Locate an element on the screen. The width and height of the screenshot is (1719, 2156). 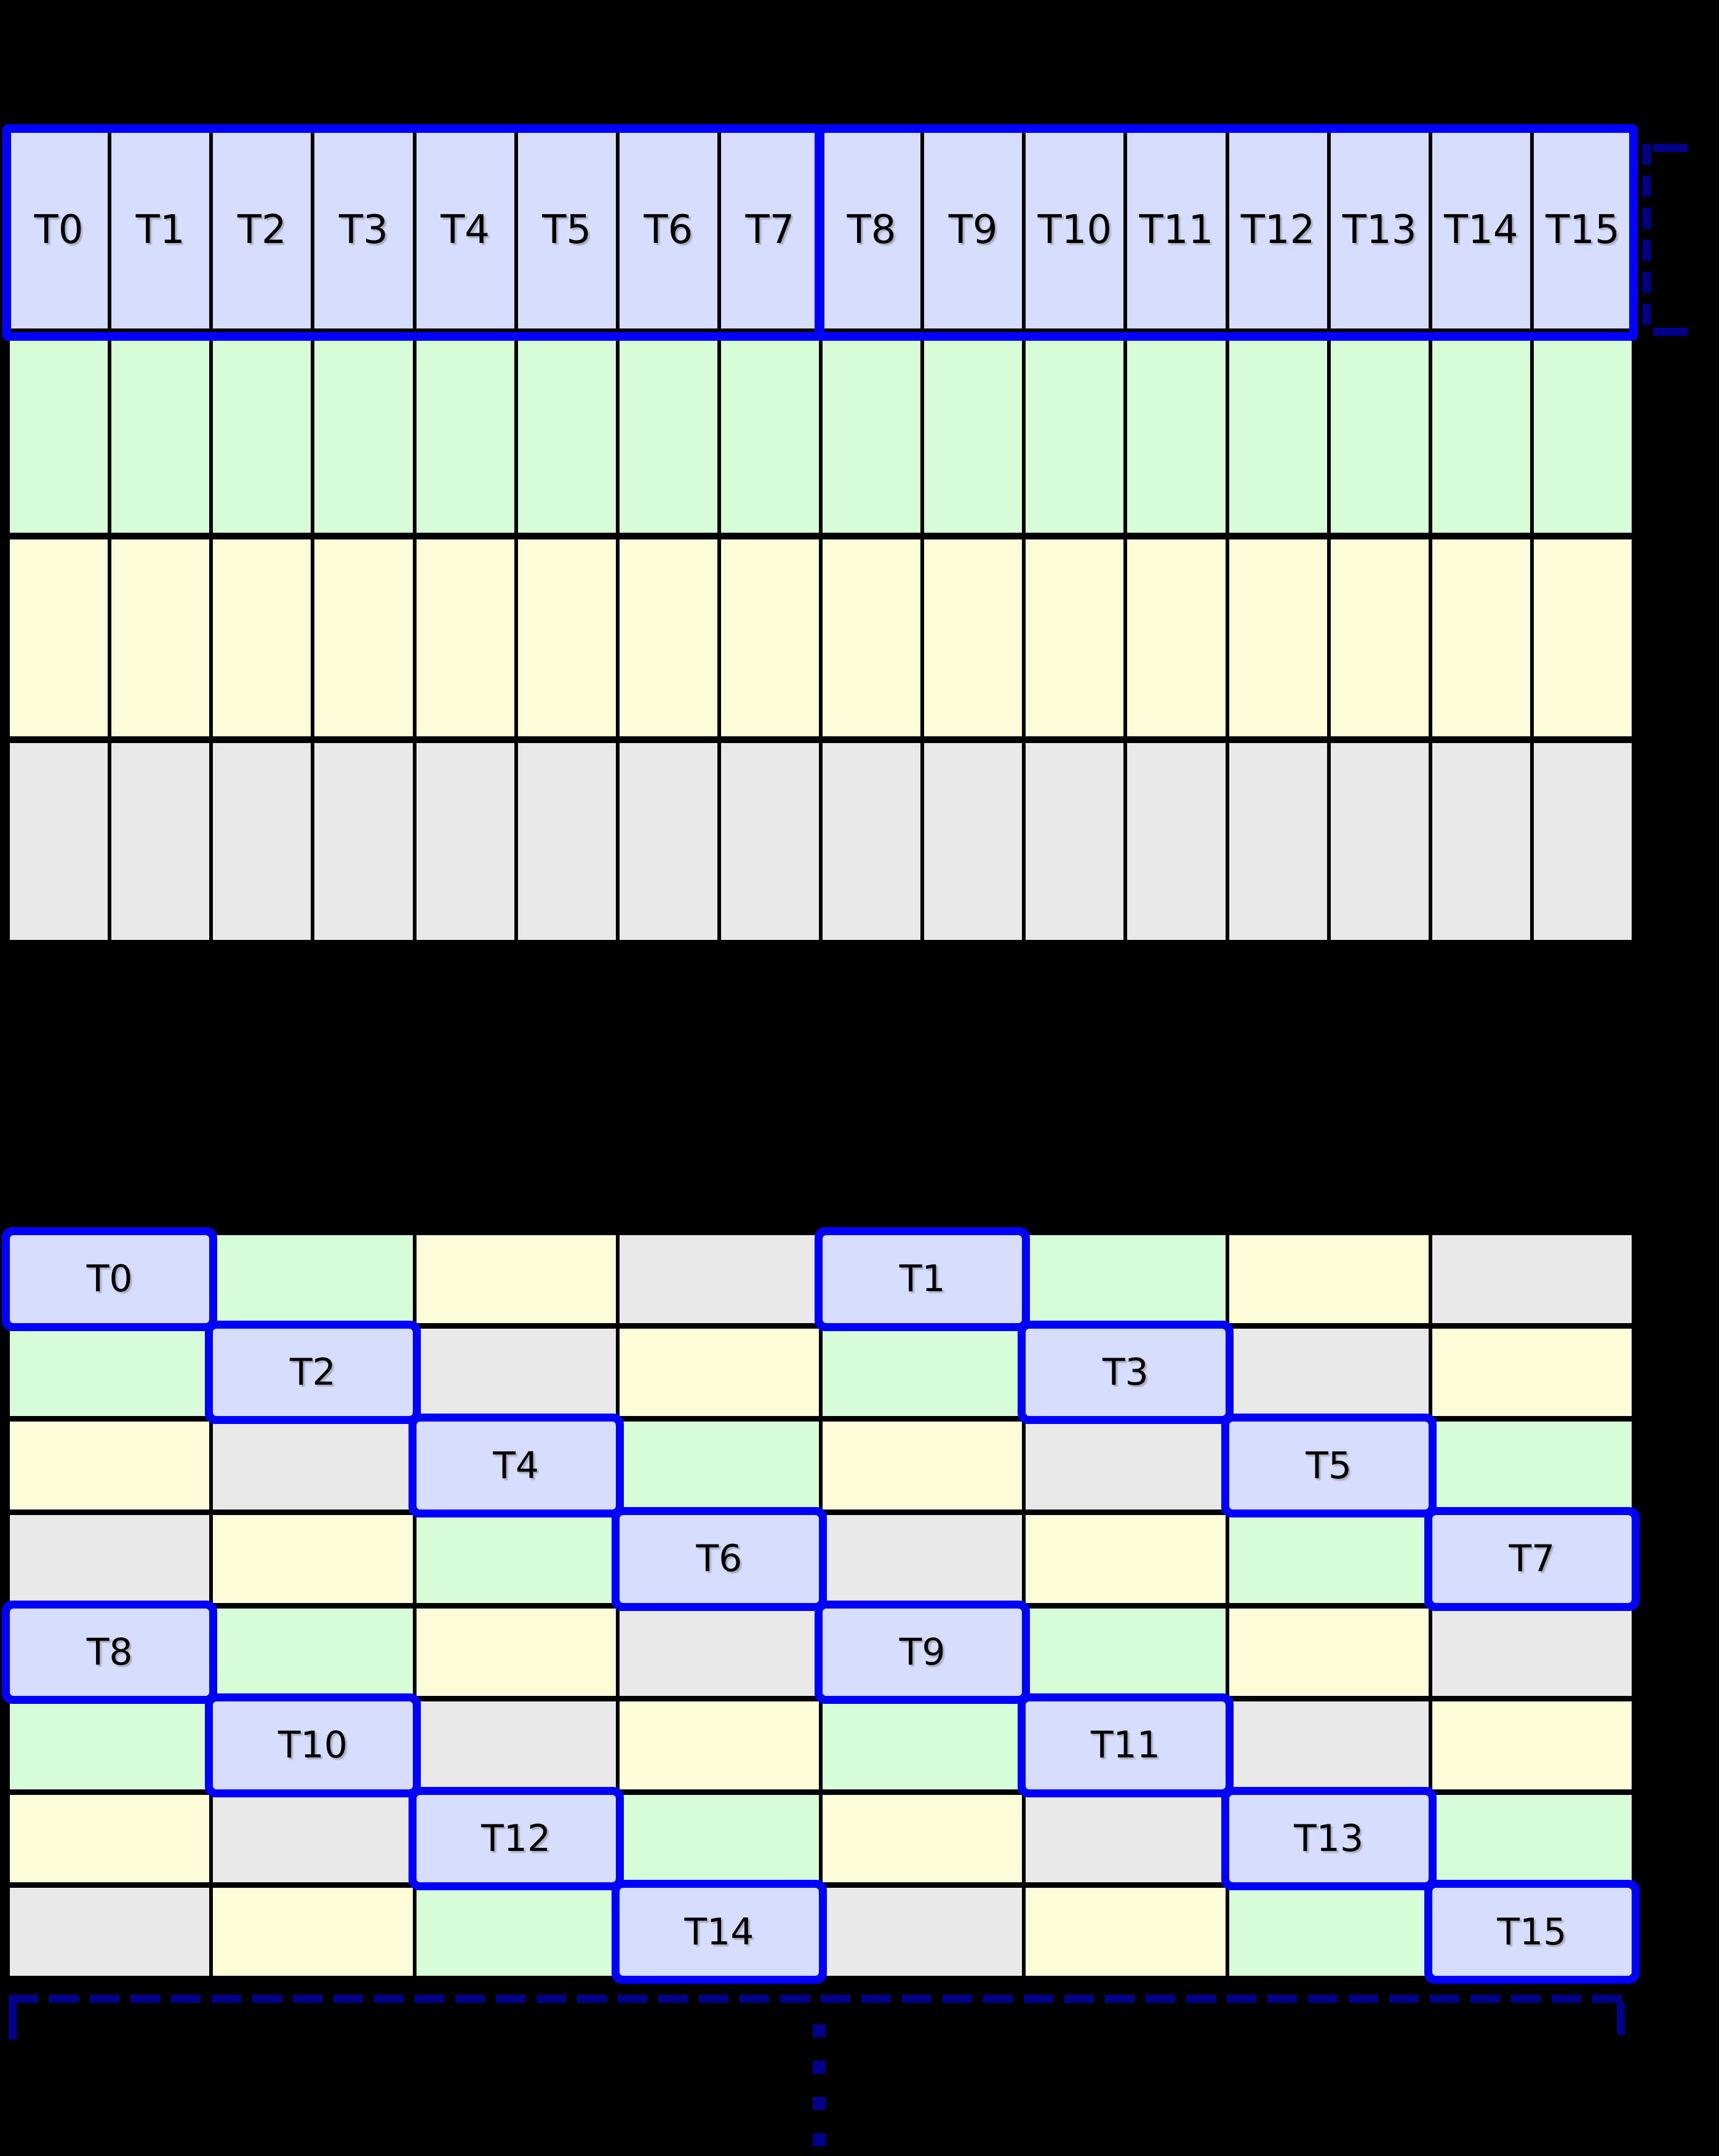
upper-thread-cell-T14: T14 is located at coordinates (1481, 230).